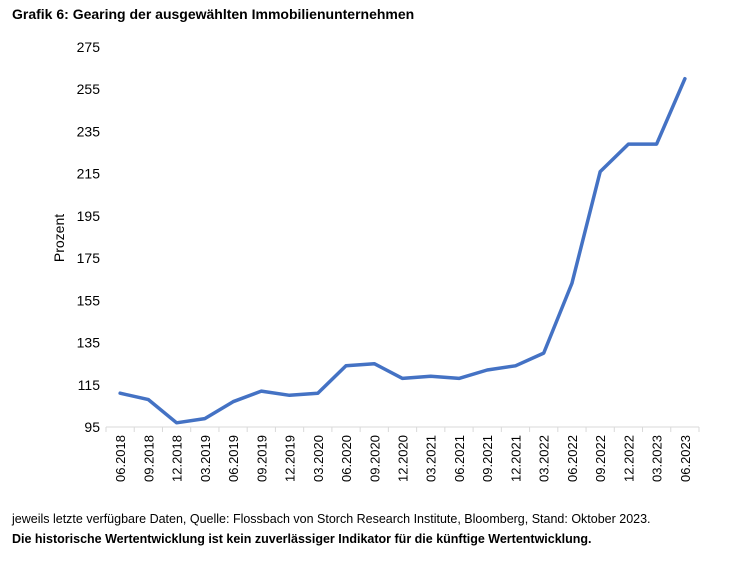  What do you see at coordinates (487, 458) in the screenshot?
I see `x-tick-label: 09.2021` at bounding box center [487, 458].